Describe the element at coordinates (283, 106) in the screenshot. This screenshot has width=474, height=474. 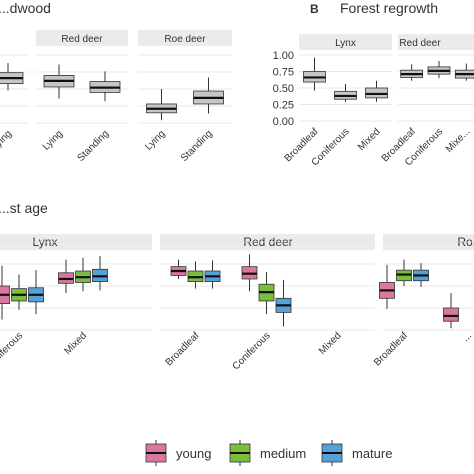
I see `y-tick-label: 0.25` at that location.